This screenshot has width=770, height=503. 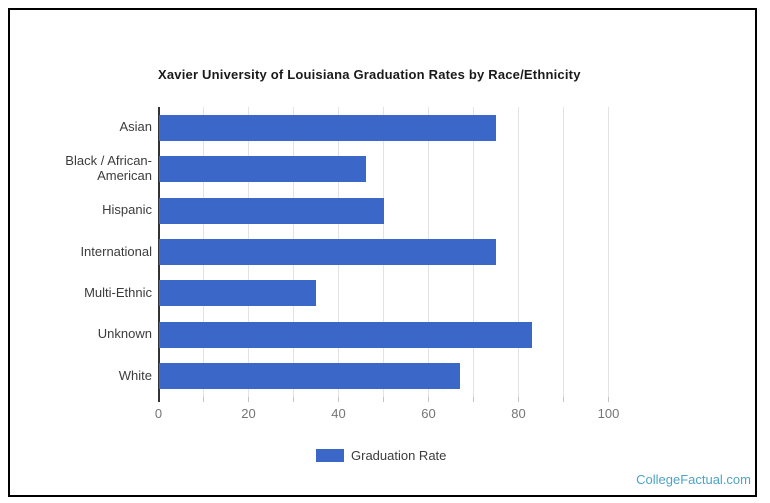 I want to click on bar-multi-ethnic, so click(x=237, y=293).